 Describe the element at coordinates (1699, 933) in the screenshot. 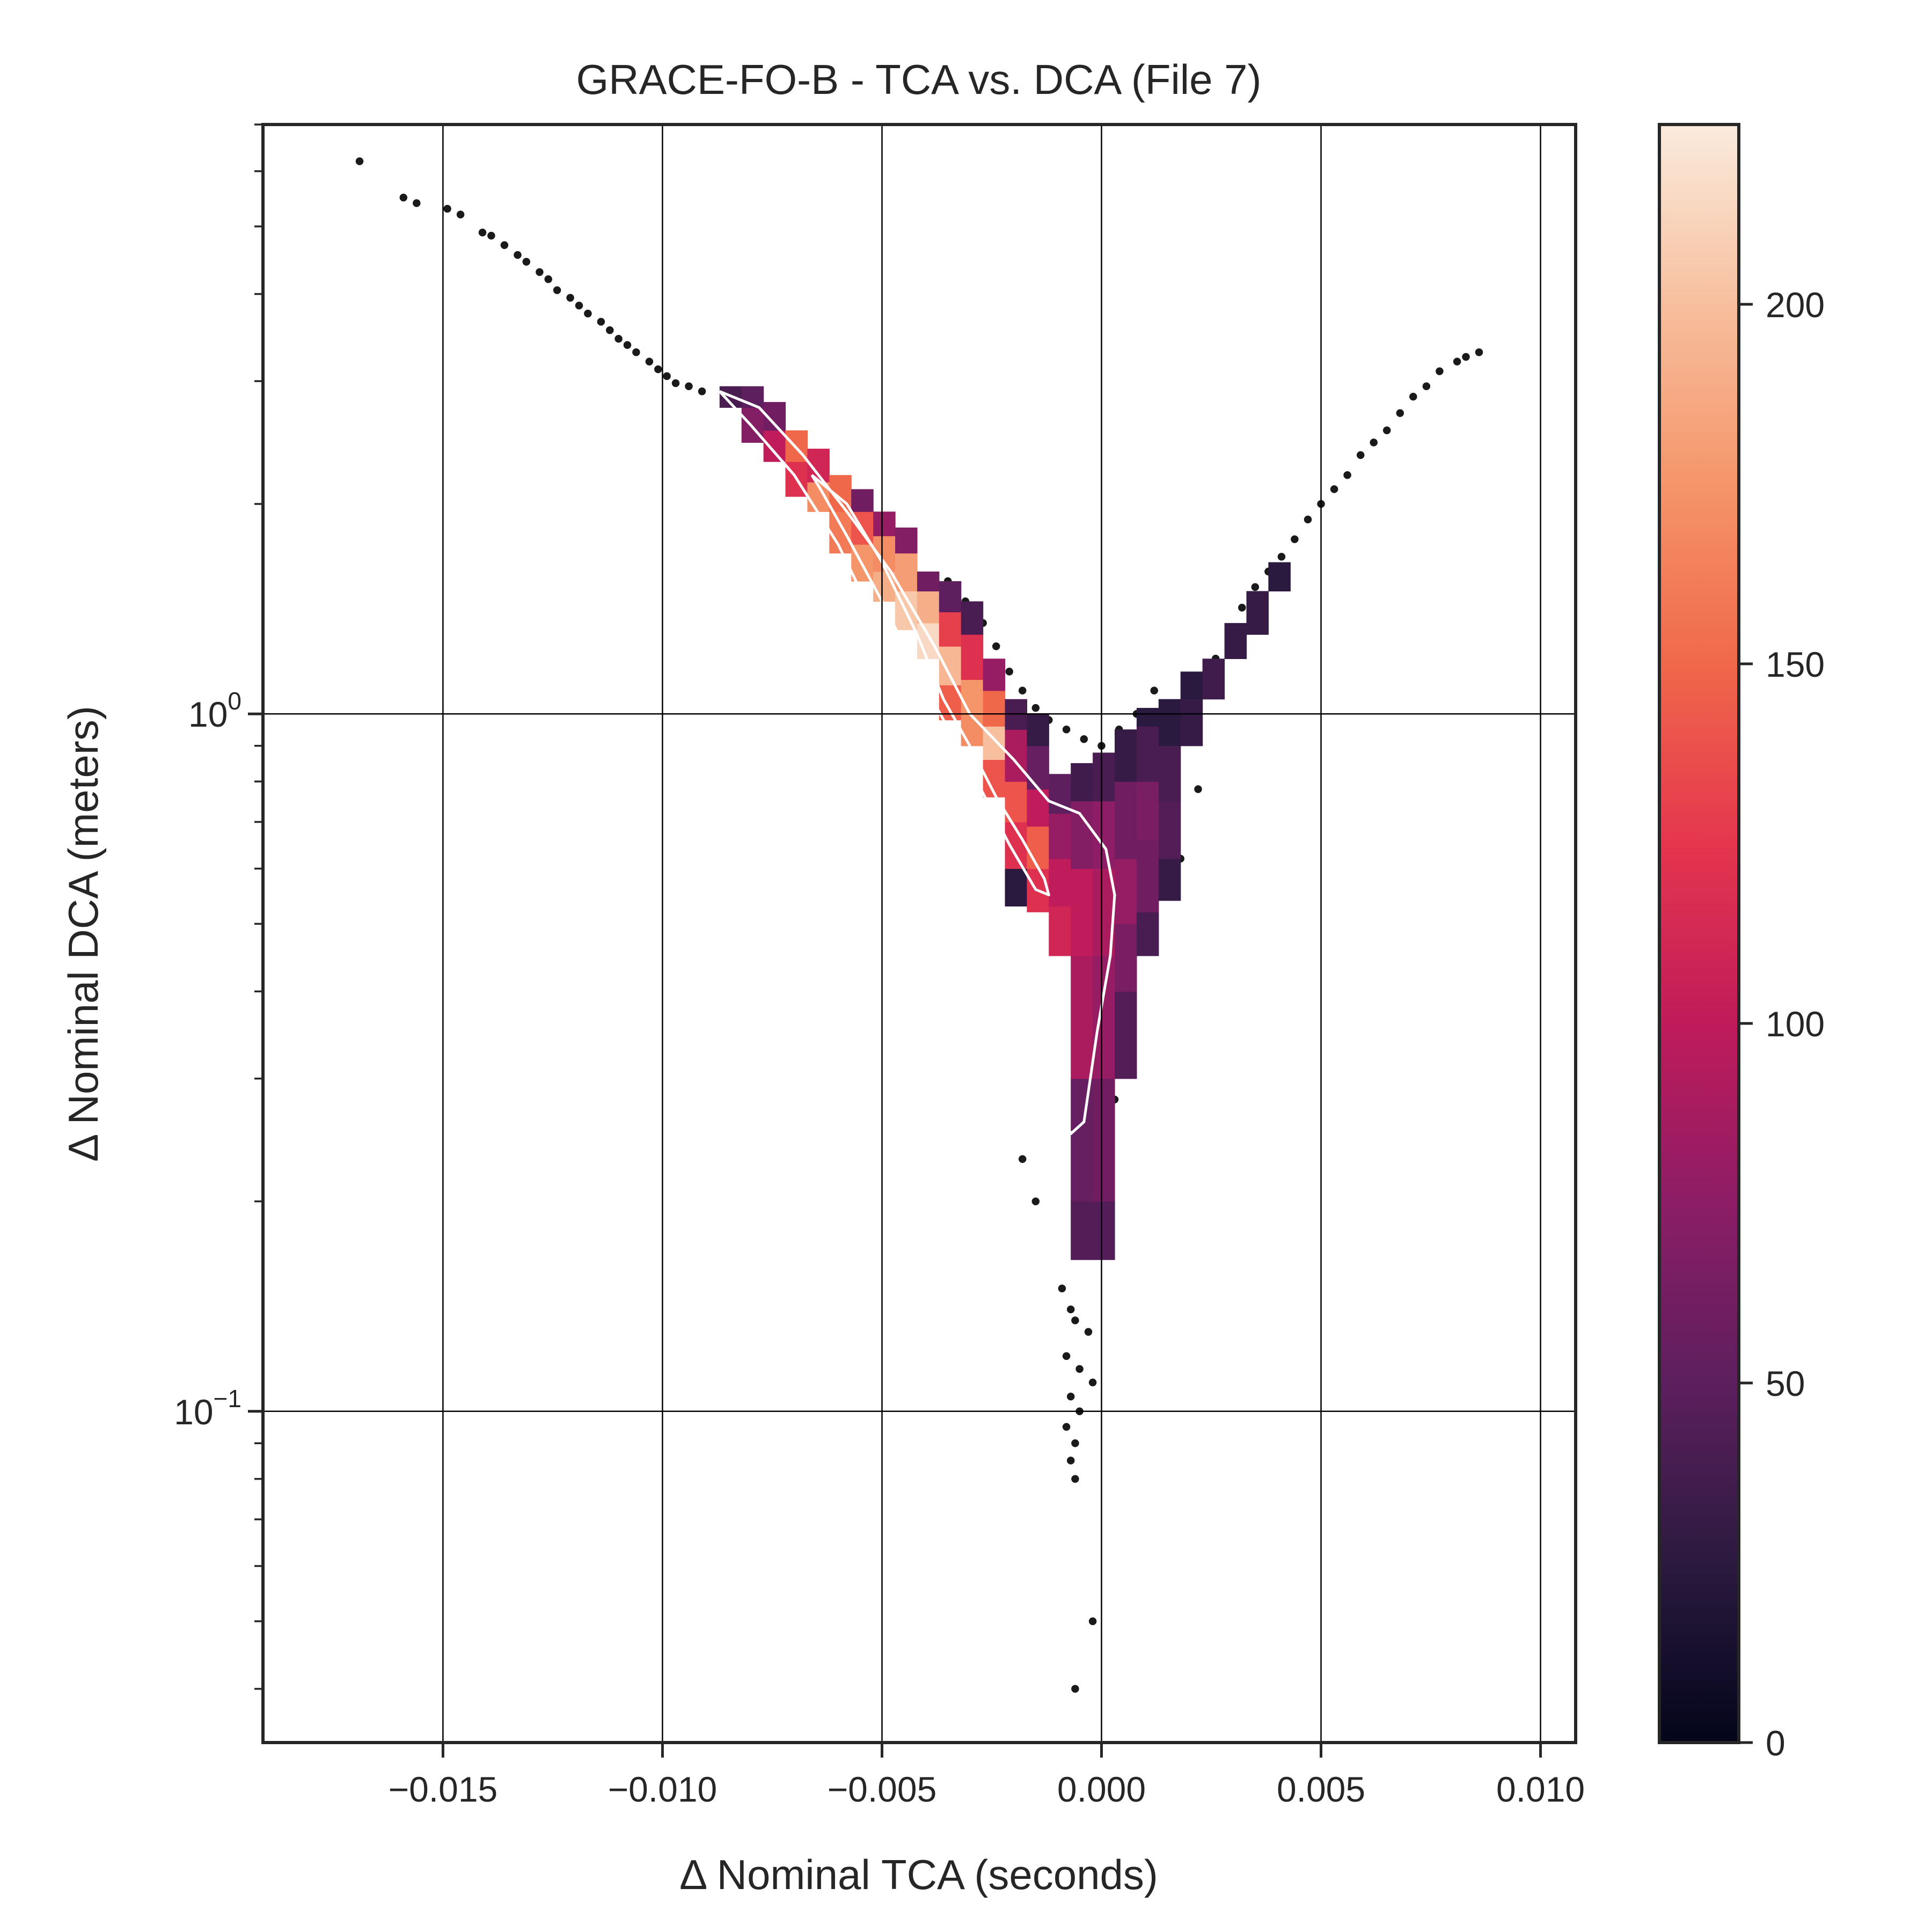

I see `colorbar-frame` at that location.